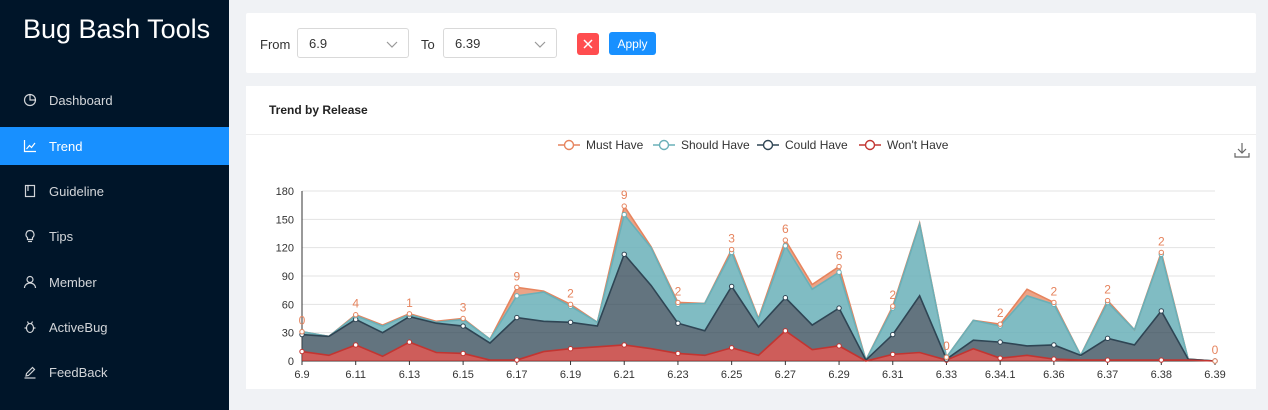  Describe the element at coordinates (785, 375) in the screenshot. I see `x-tick-label: 6.27` at that location.